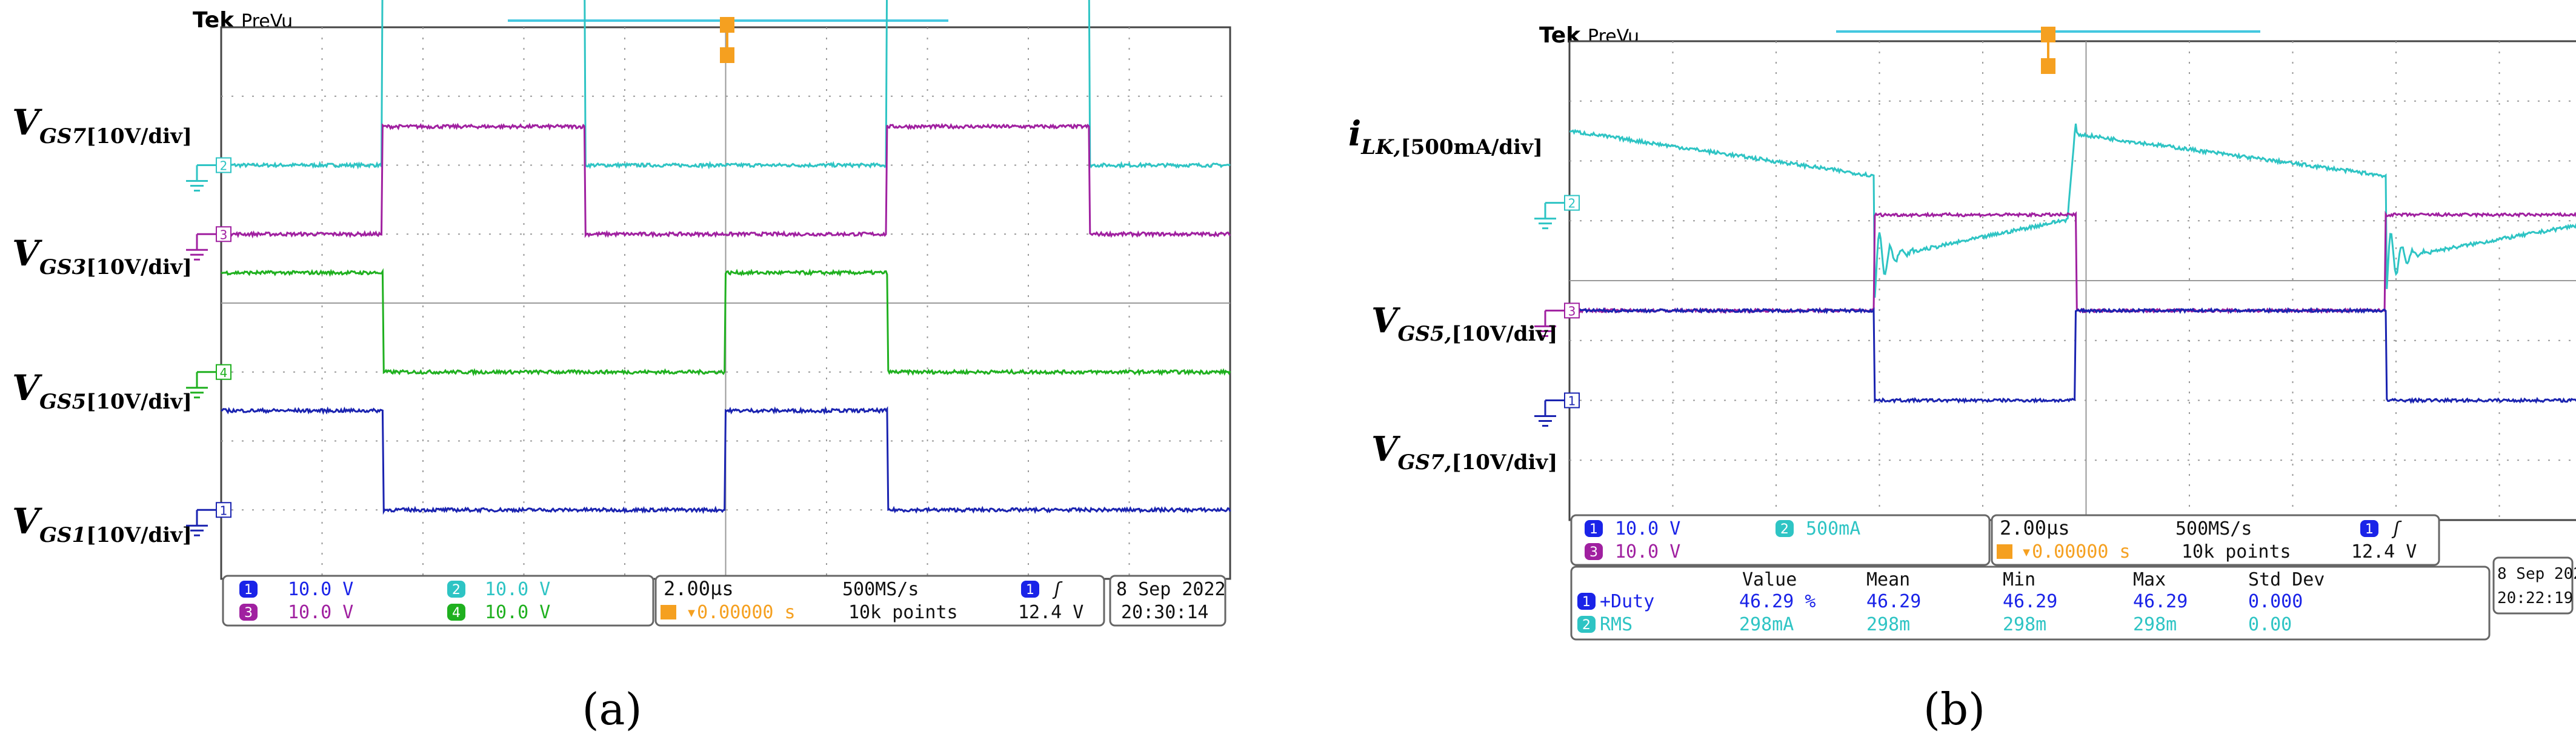 Image resolution: width=2576 pixels, height=751 pixels. I want to click on channel-badge-4: 4, so click(456, 612).